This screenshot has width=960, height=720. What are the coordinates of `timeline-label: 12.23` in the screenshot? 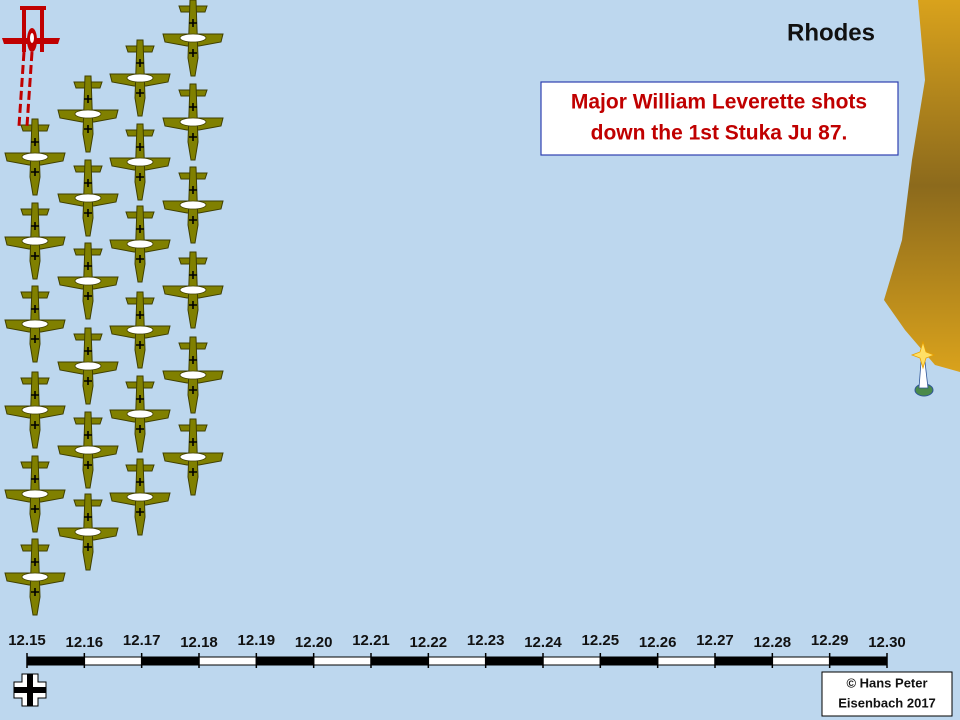 It's located at (486, 640).